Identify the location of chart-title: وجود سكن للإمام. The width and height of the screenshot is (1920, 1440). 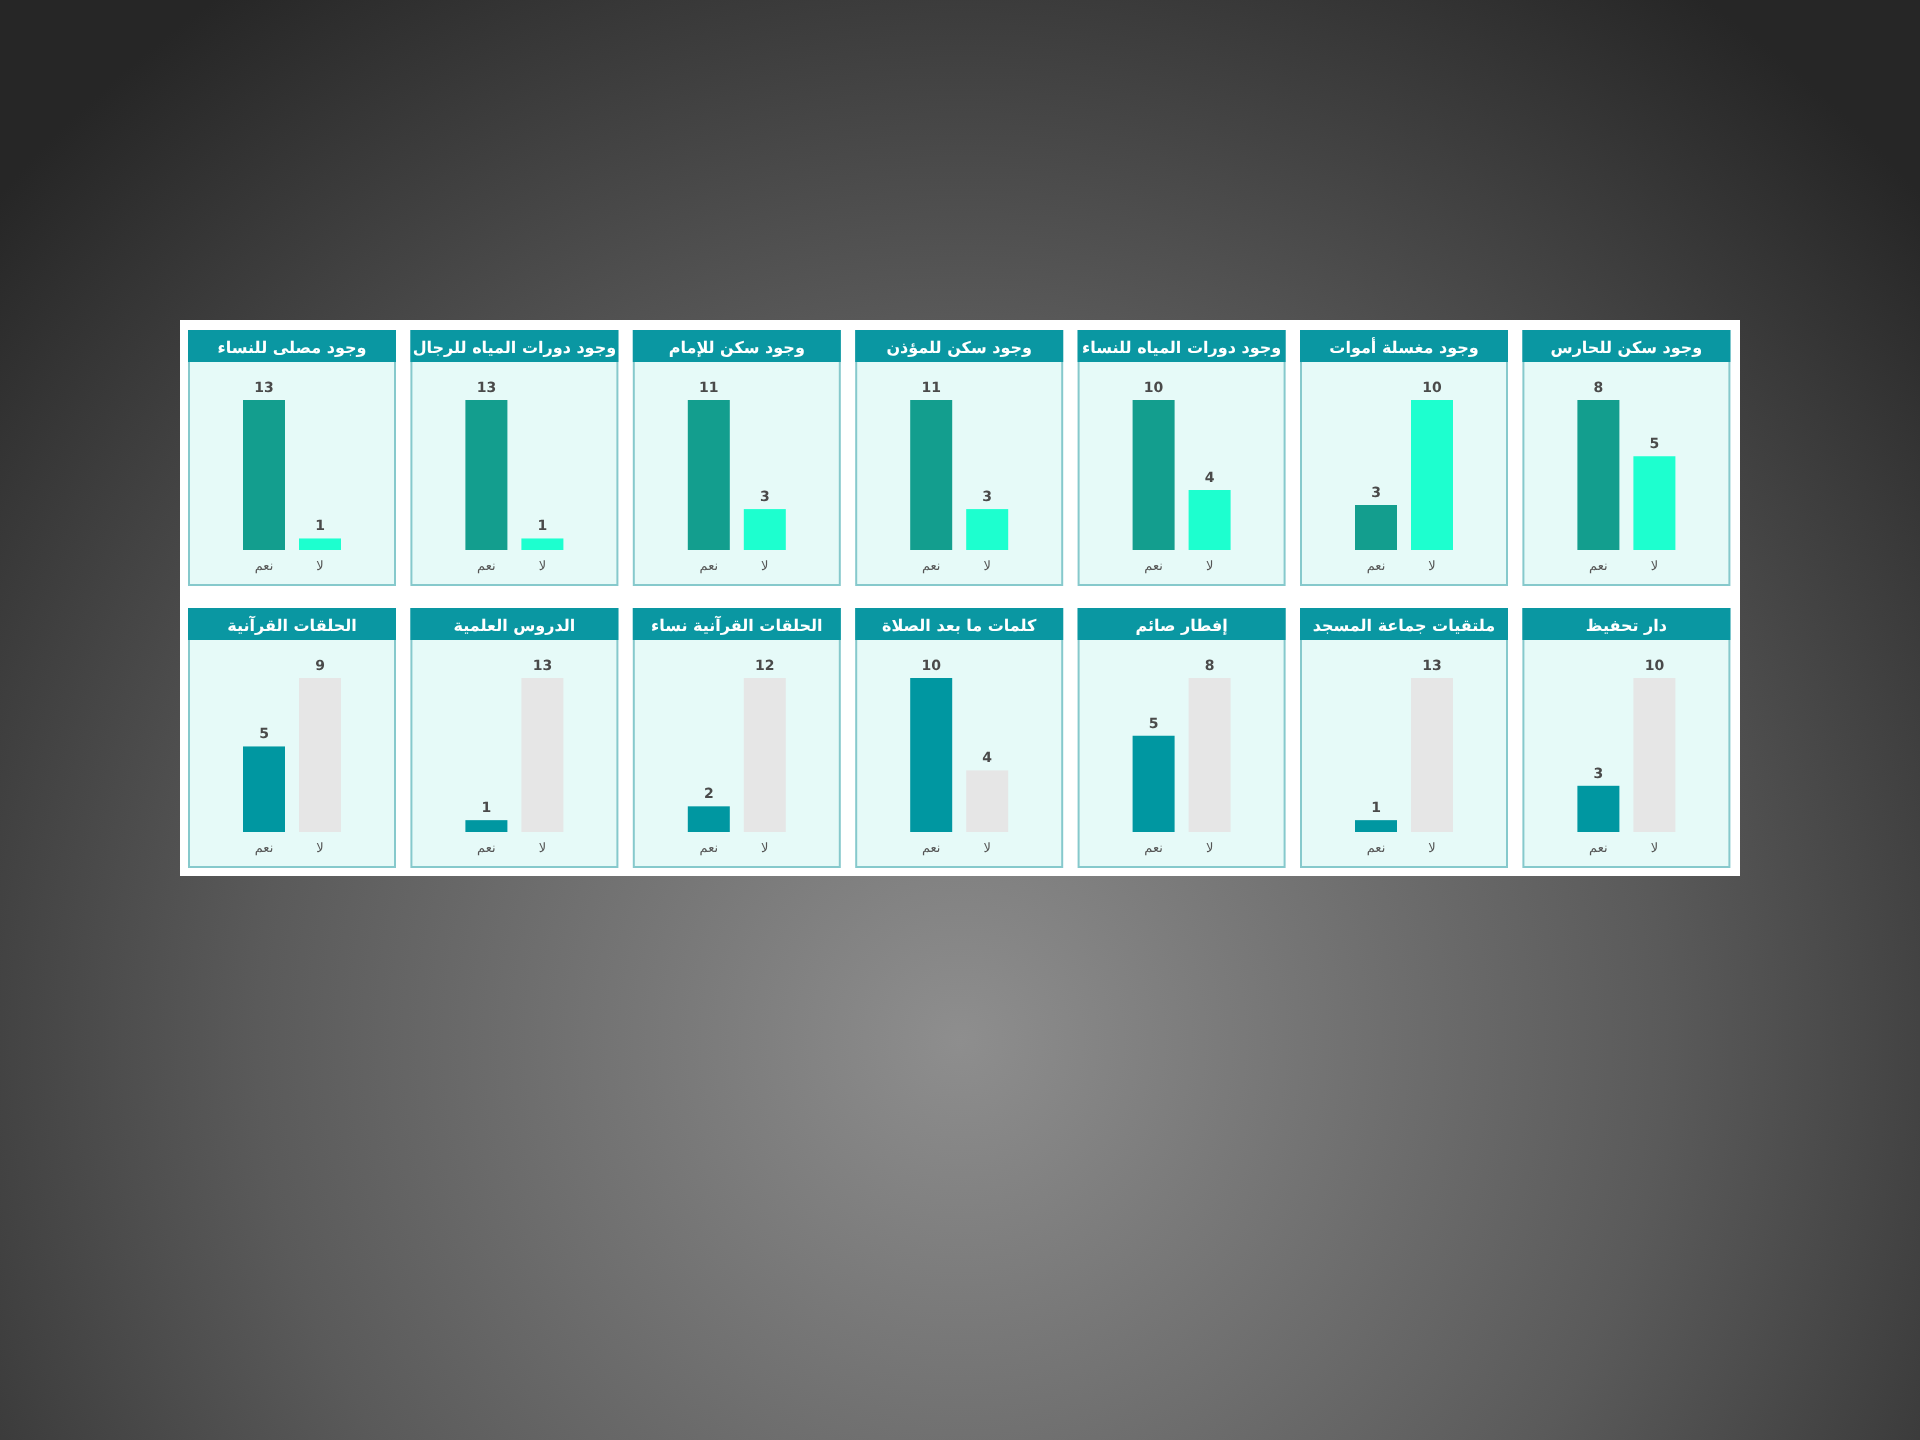
(736, 348).